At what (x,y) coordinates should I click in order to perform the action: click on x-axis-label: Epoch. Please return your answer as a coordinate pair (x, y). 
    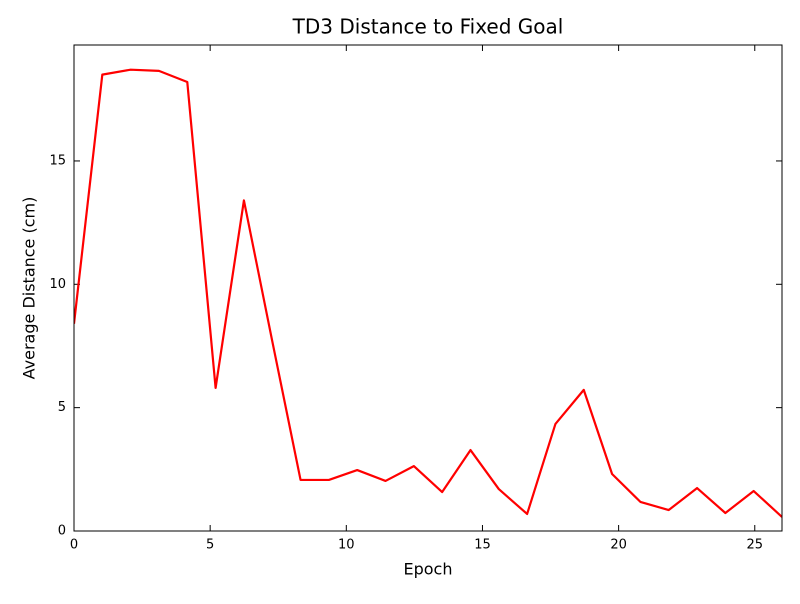
    Looking at the image, I should click on (428, 569).